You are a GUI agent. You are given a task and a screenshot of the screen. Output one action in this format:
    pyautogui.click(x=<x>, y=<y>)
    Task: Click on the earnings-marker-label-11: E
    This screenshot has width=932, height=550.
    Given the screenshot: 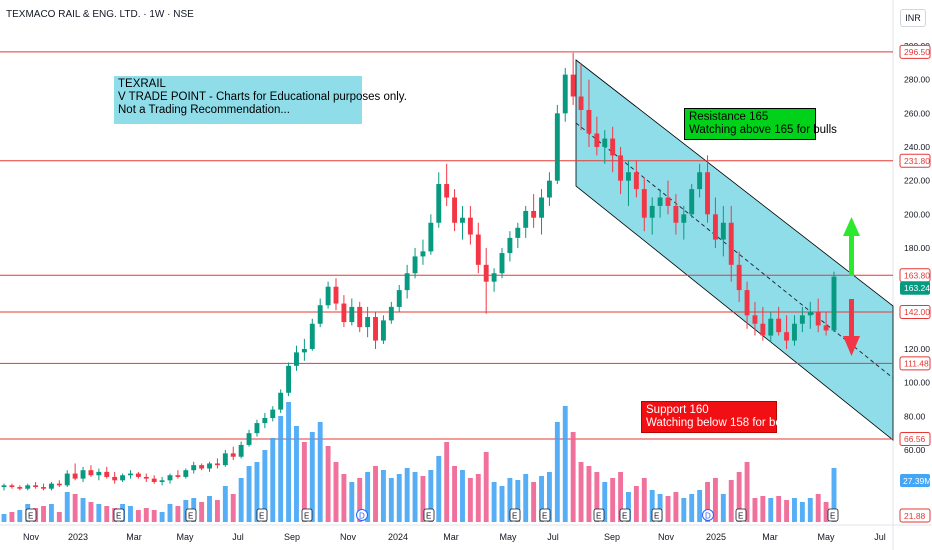 What is the action you would take?
    pyautogui.click(x=656, y=516)
    